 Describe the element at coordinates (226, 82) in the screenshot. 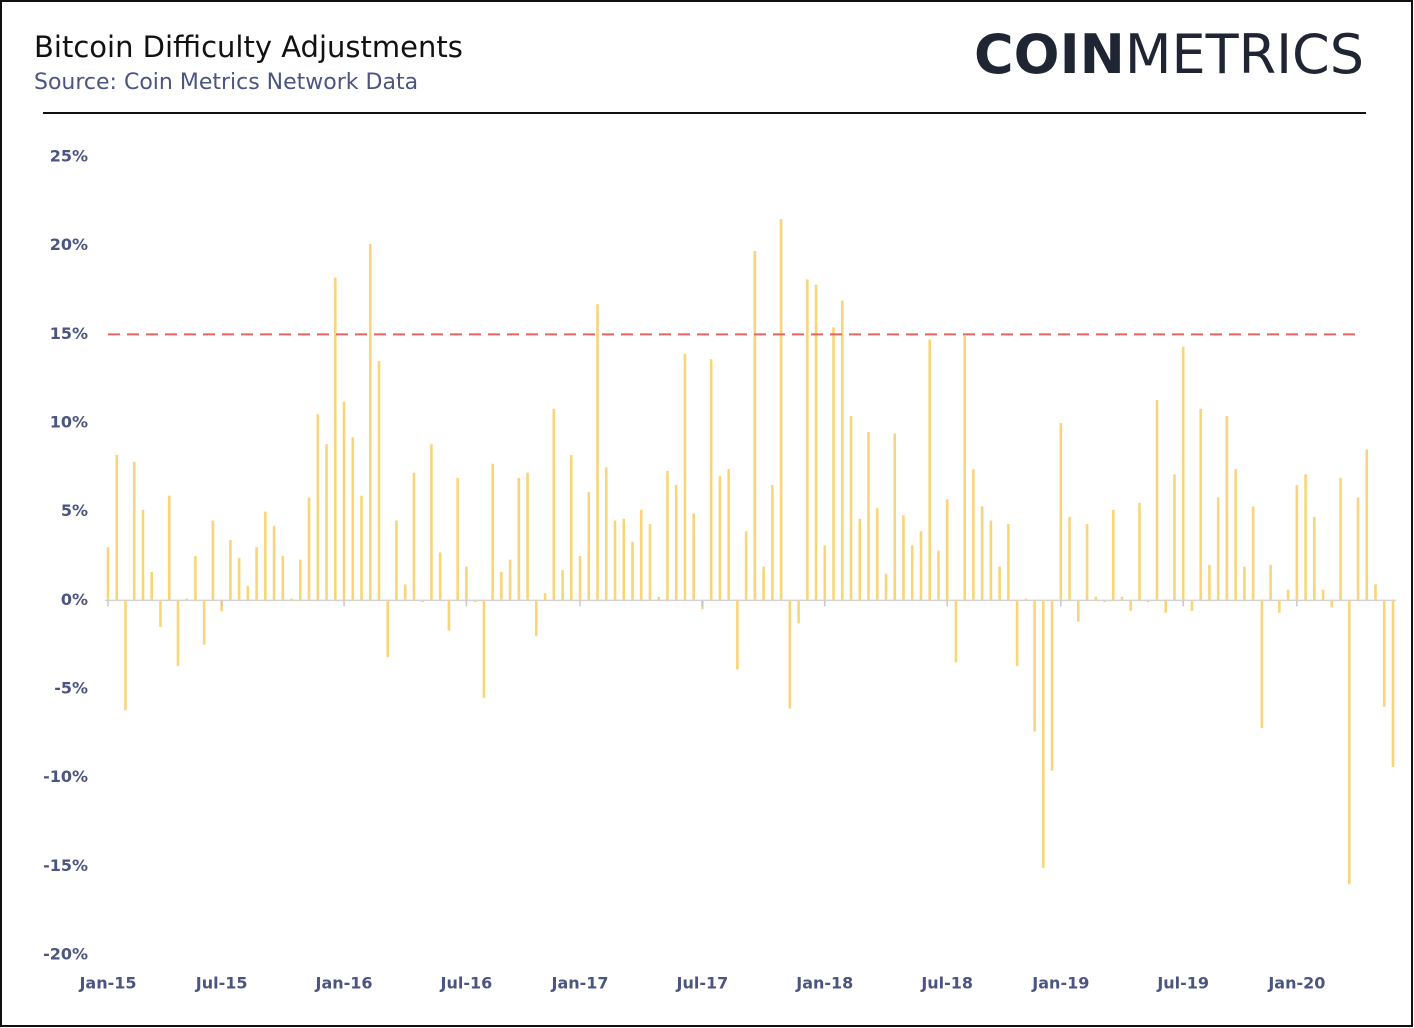

I see `chart-subtitle: Source: Coin Metrics Network Data` at that location.